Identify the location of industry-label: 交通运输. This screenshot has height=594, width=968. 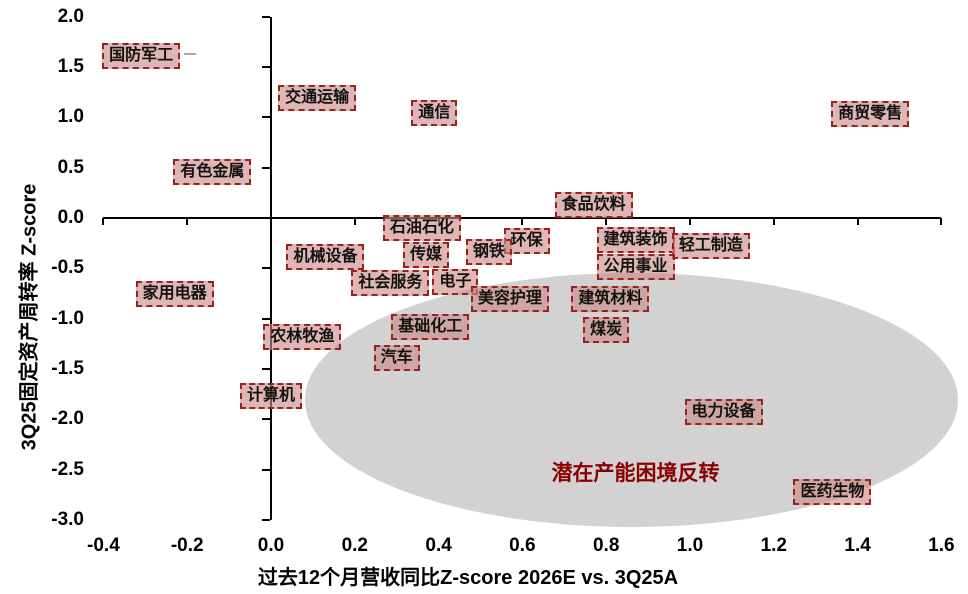
(317, 98).